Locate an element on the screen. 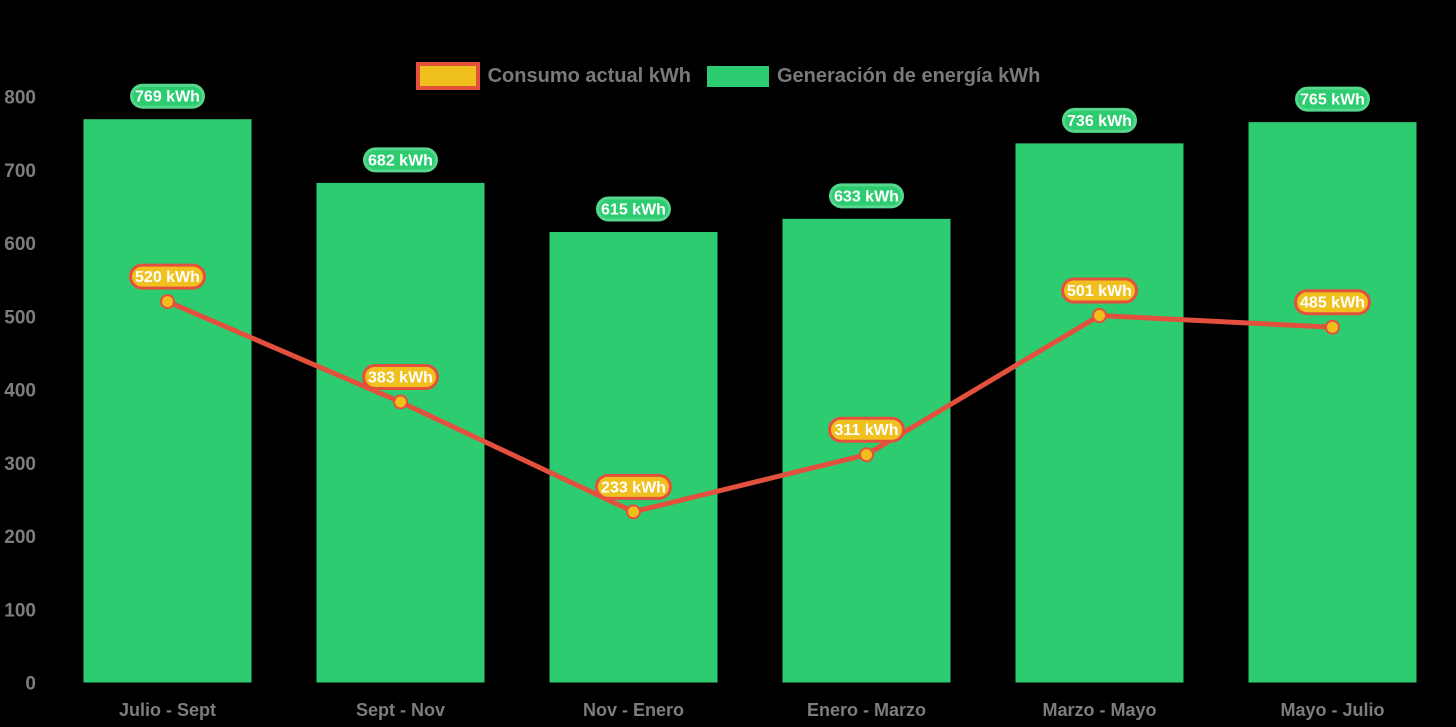  pill-value-text: 615 kWh is located at coordinates (633, 210).